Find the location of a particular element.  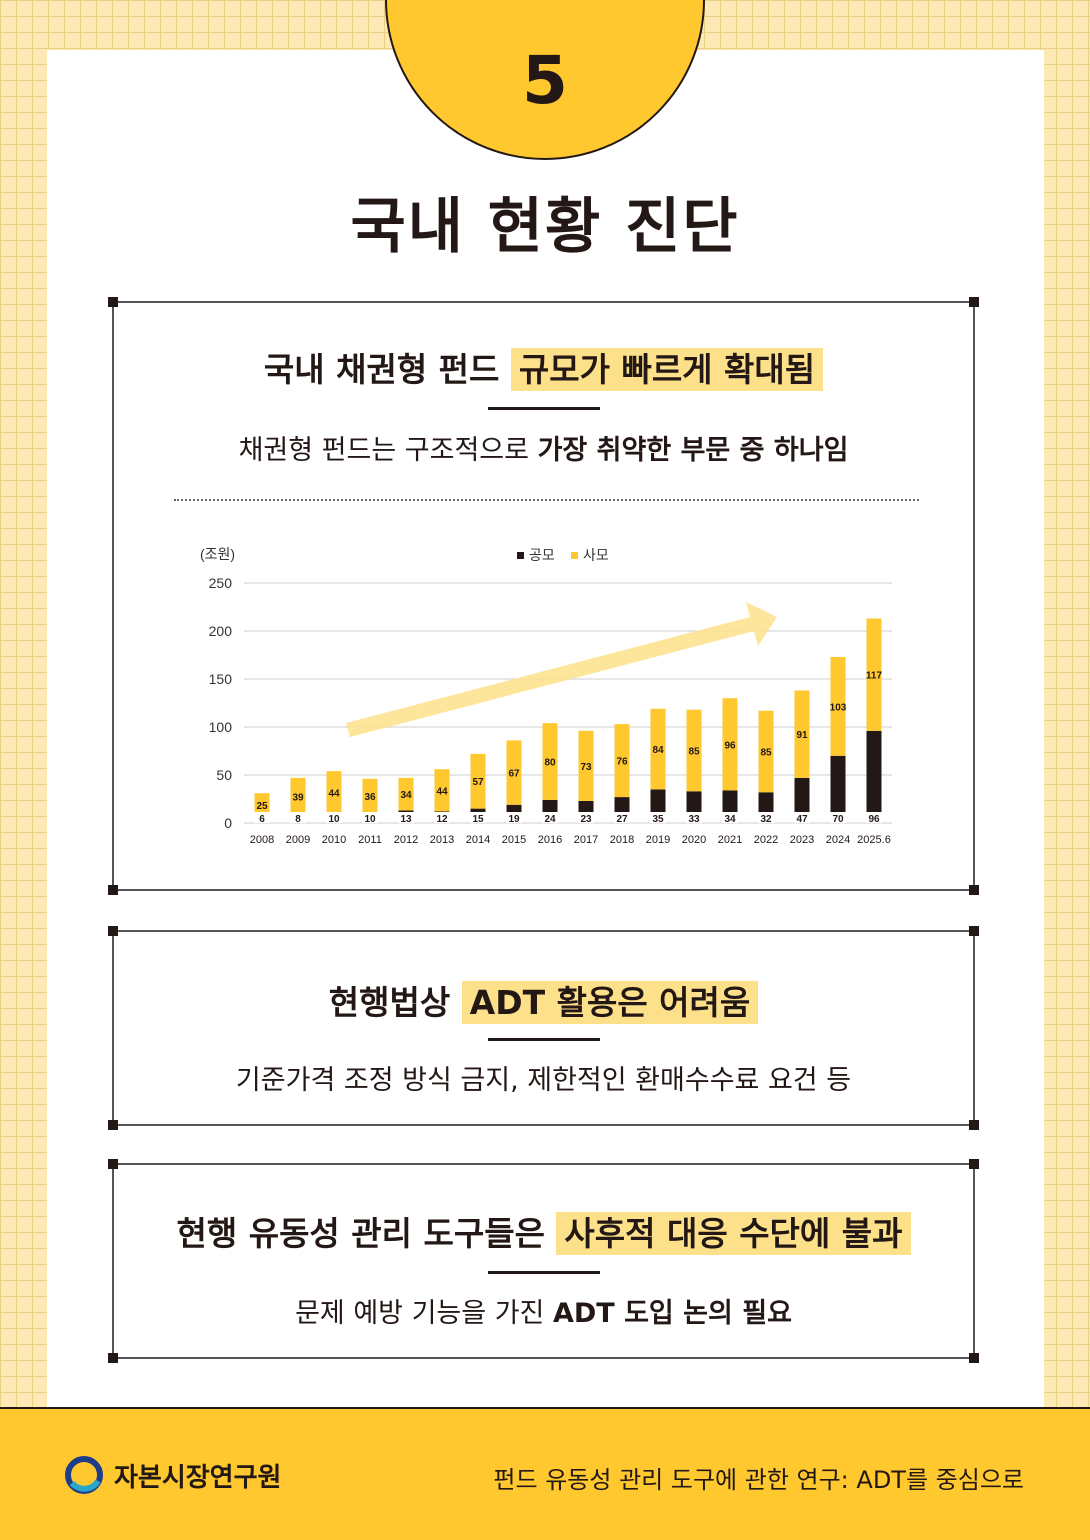

box3-subtitle: 문제 예방 기능을 가진 ADT 도입 논의 필요 is located at coordinates (543, 1310).